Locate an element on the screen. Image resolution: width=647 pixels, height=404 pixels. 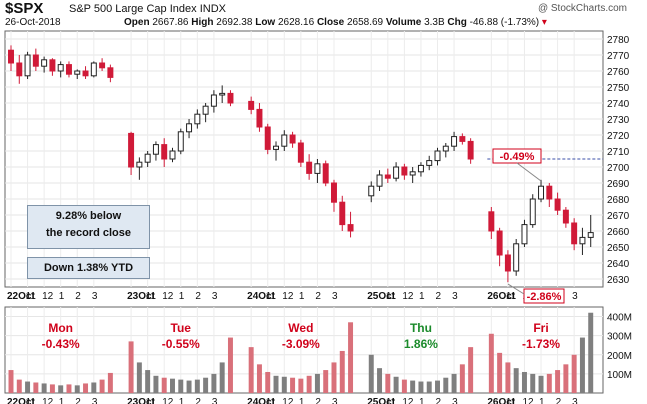
chg-label: Chg is located at coordinates (457, 22).